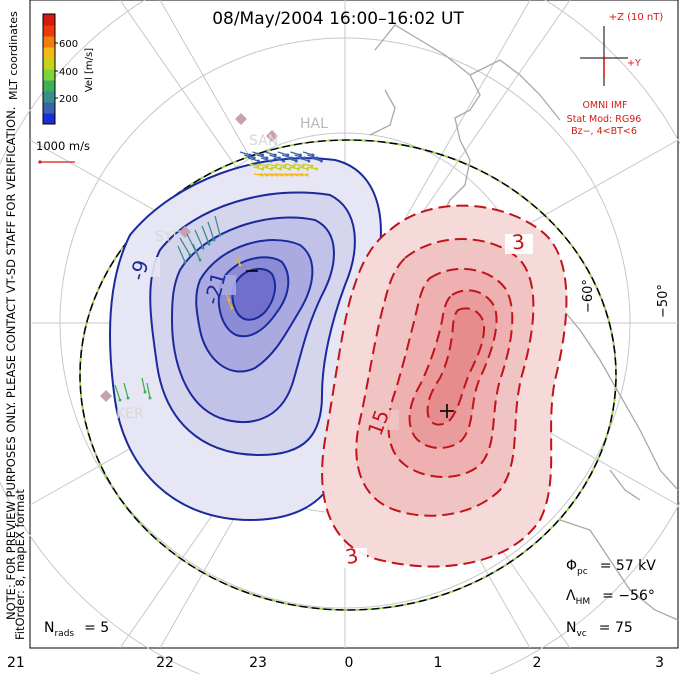 This screenshot has width=680, height=674. I want to click on nrads-stat: Nrads = 5, so click(76, 629).